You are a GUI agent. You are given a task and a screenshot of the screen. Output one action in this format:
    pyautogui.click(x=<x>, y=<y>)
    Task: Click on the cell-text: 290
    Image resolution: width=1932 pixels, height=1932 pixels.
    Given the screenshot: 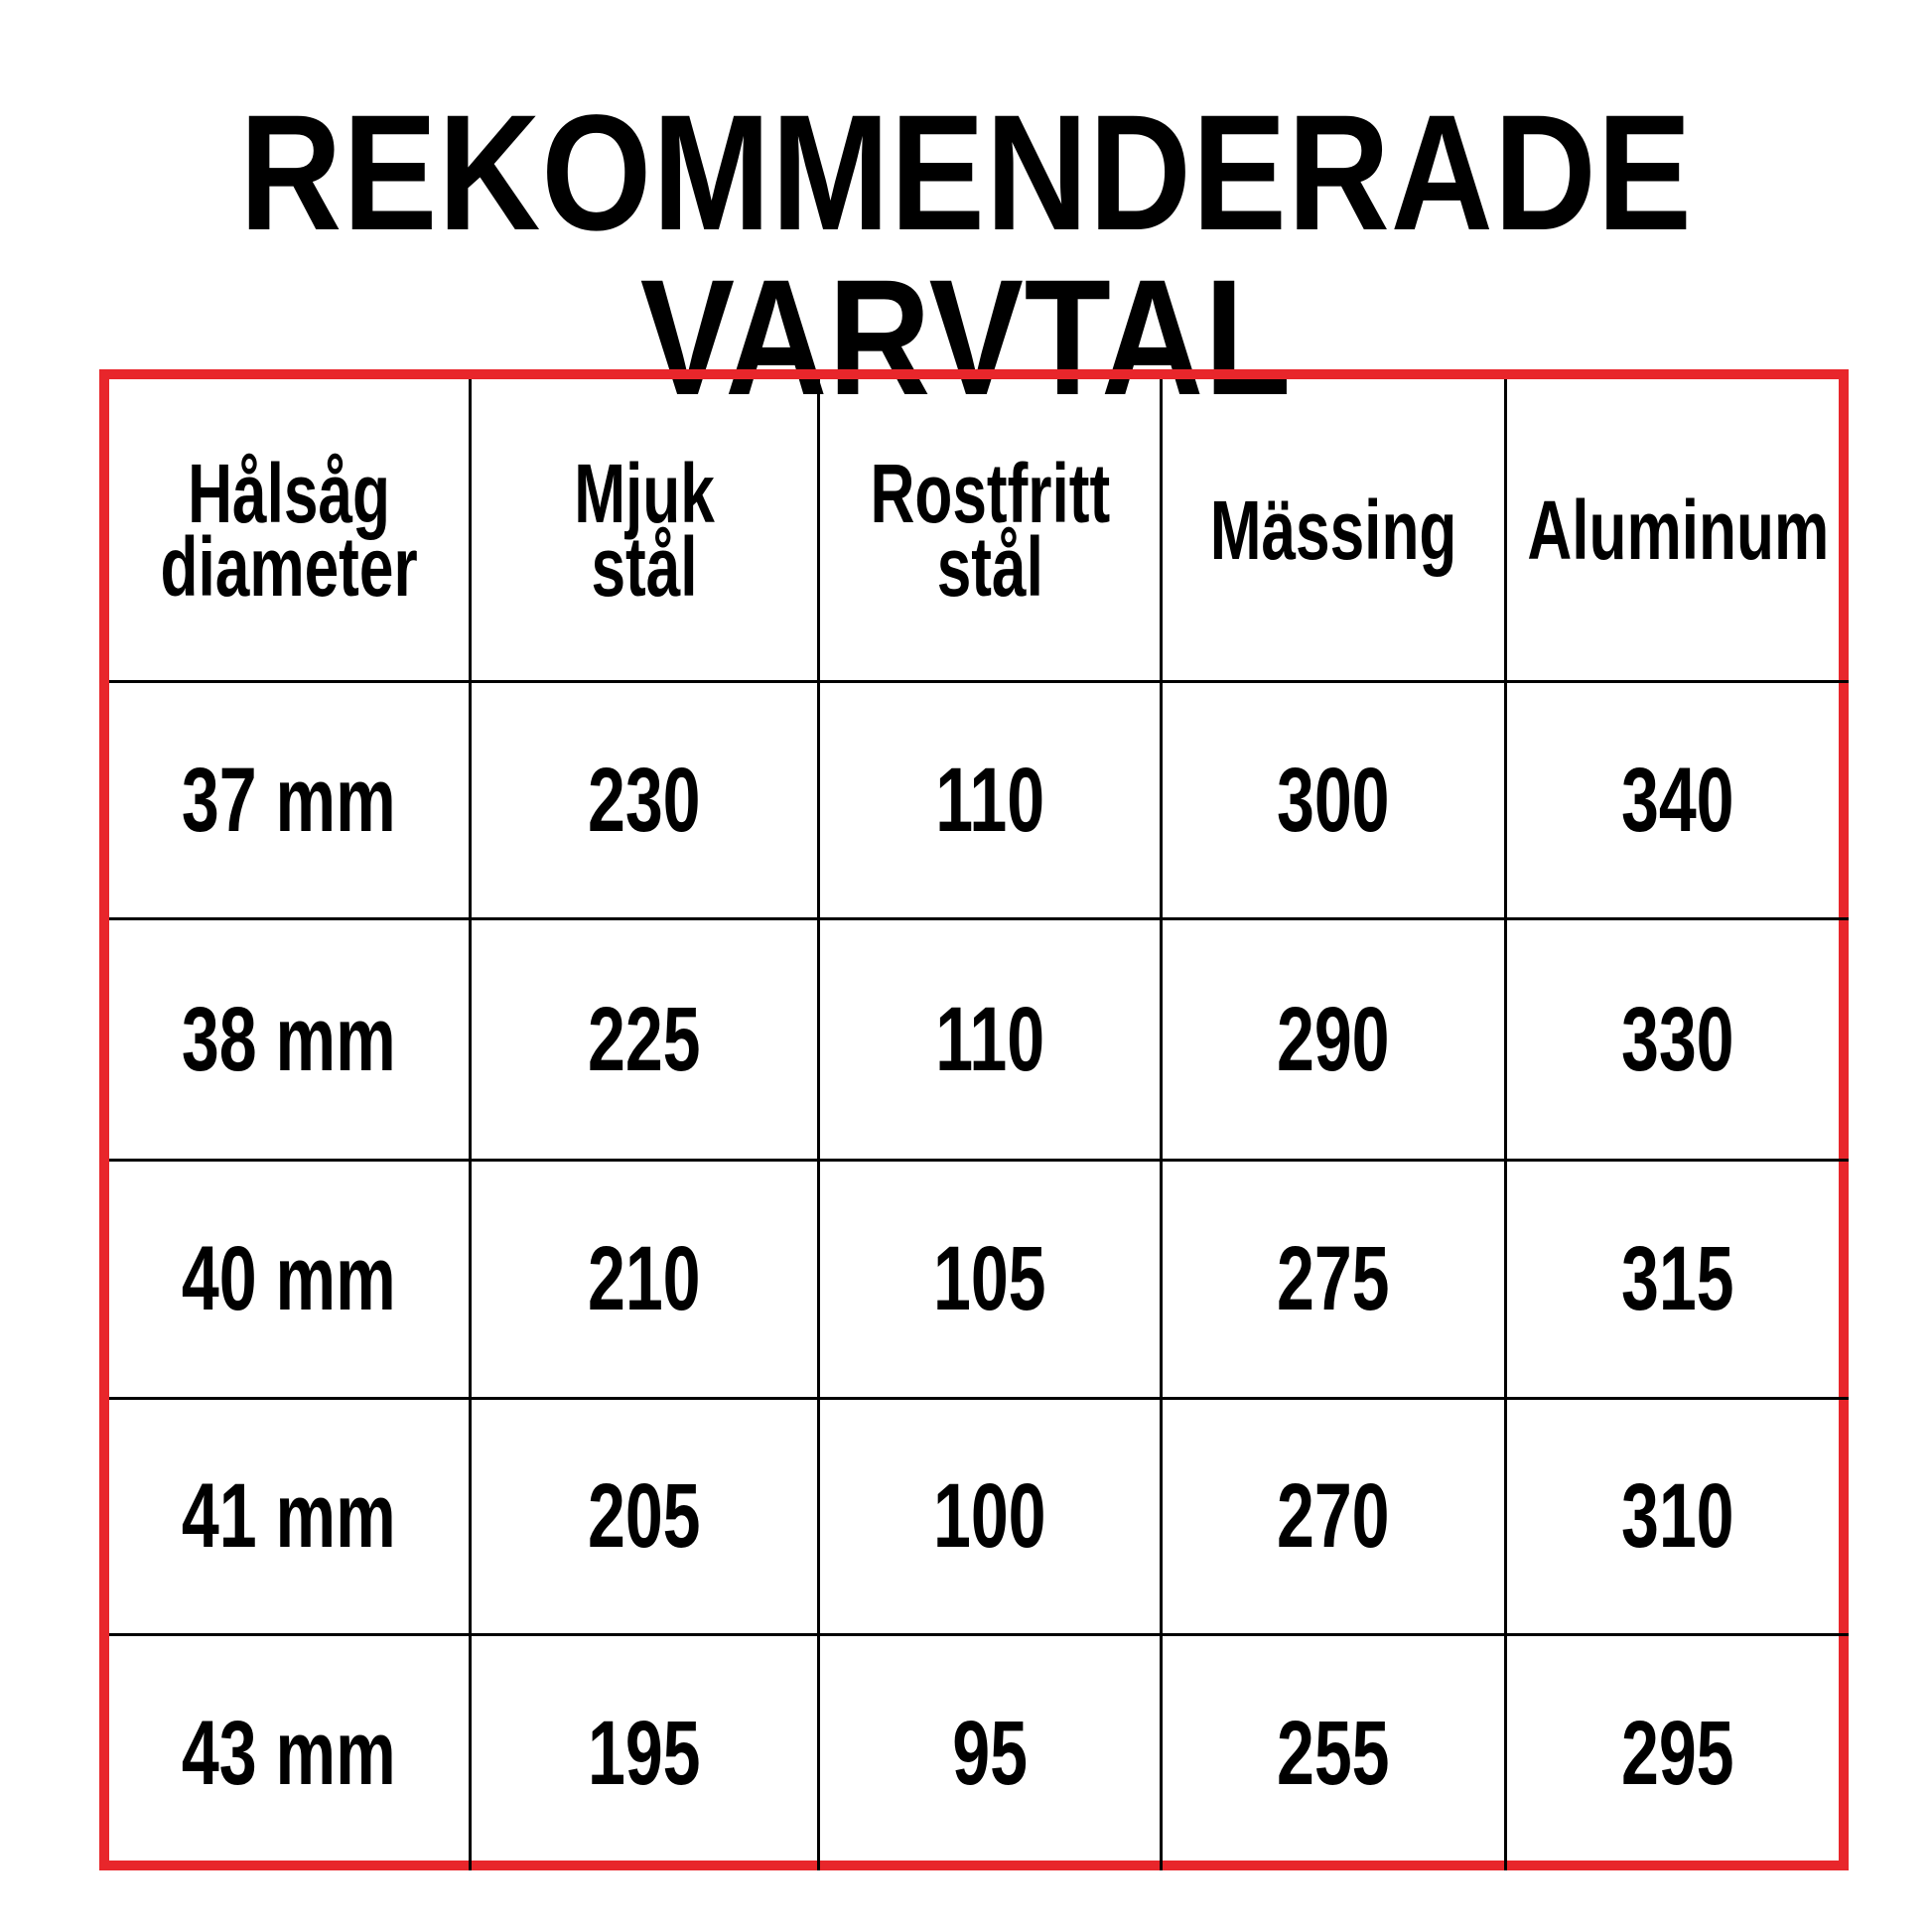 What is the action you would take?
    pyautogui.click(x=1334, y=1039)
    